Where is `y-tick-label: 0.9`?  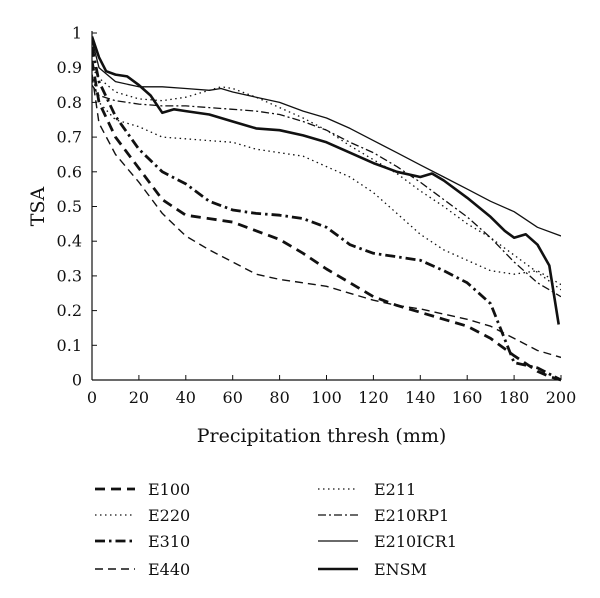
y-tick-label: 0.9 is located at coordinates (69, 67).